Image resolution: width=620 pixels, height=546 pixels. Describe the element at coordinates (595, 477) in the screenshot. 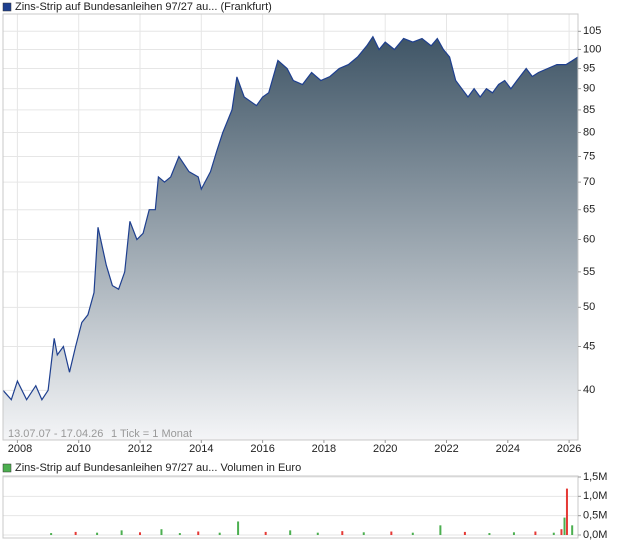

I see `y-tick-label: 1,5M` at that location.